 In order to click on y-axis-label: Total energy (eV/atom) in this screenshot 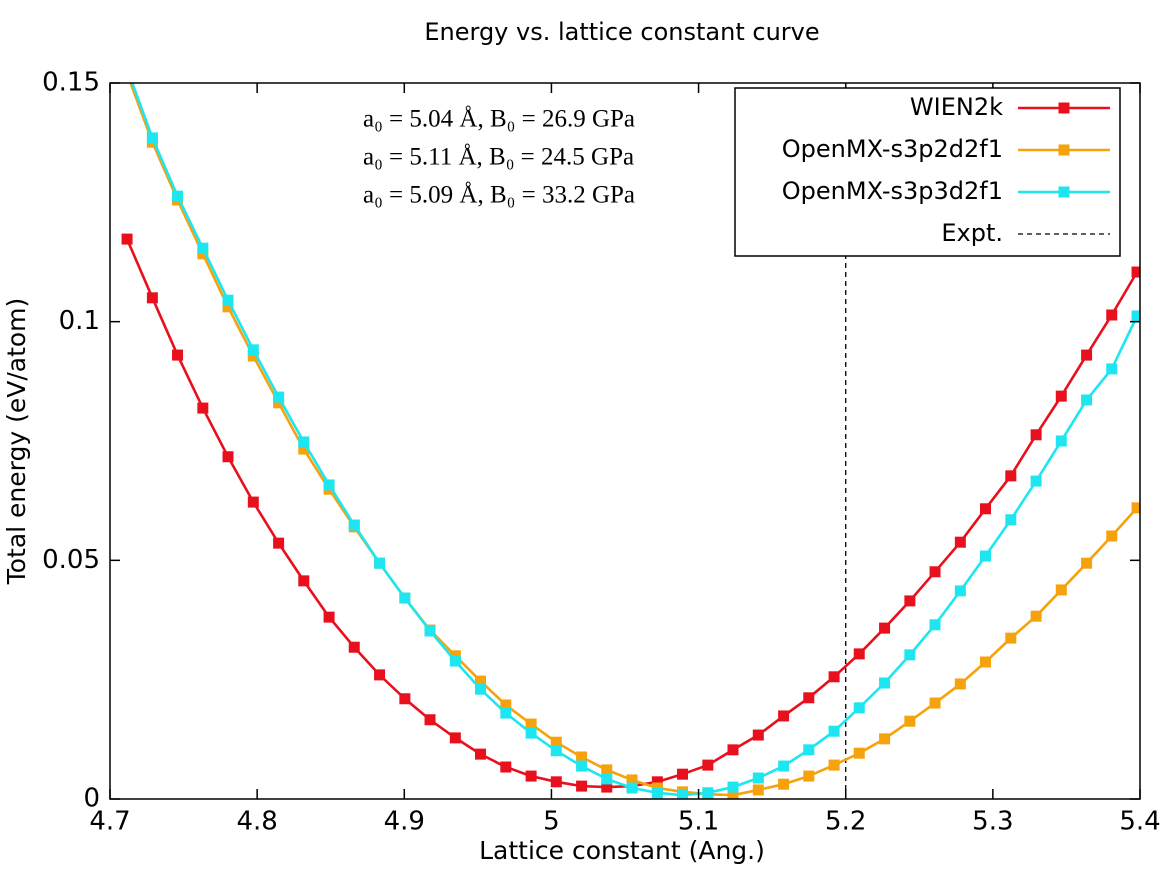, I will do `click(16, 442)`.